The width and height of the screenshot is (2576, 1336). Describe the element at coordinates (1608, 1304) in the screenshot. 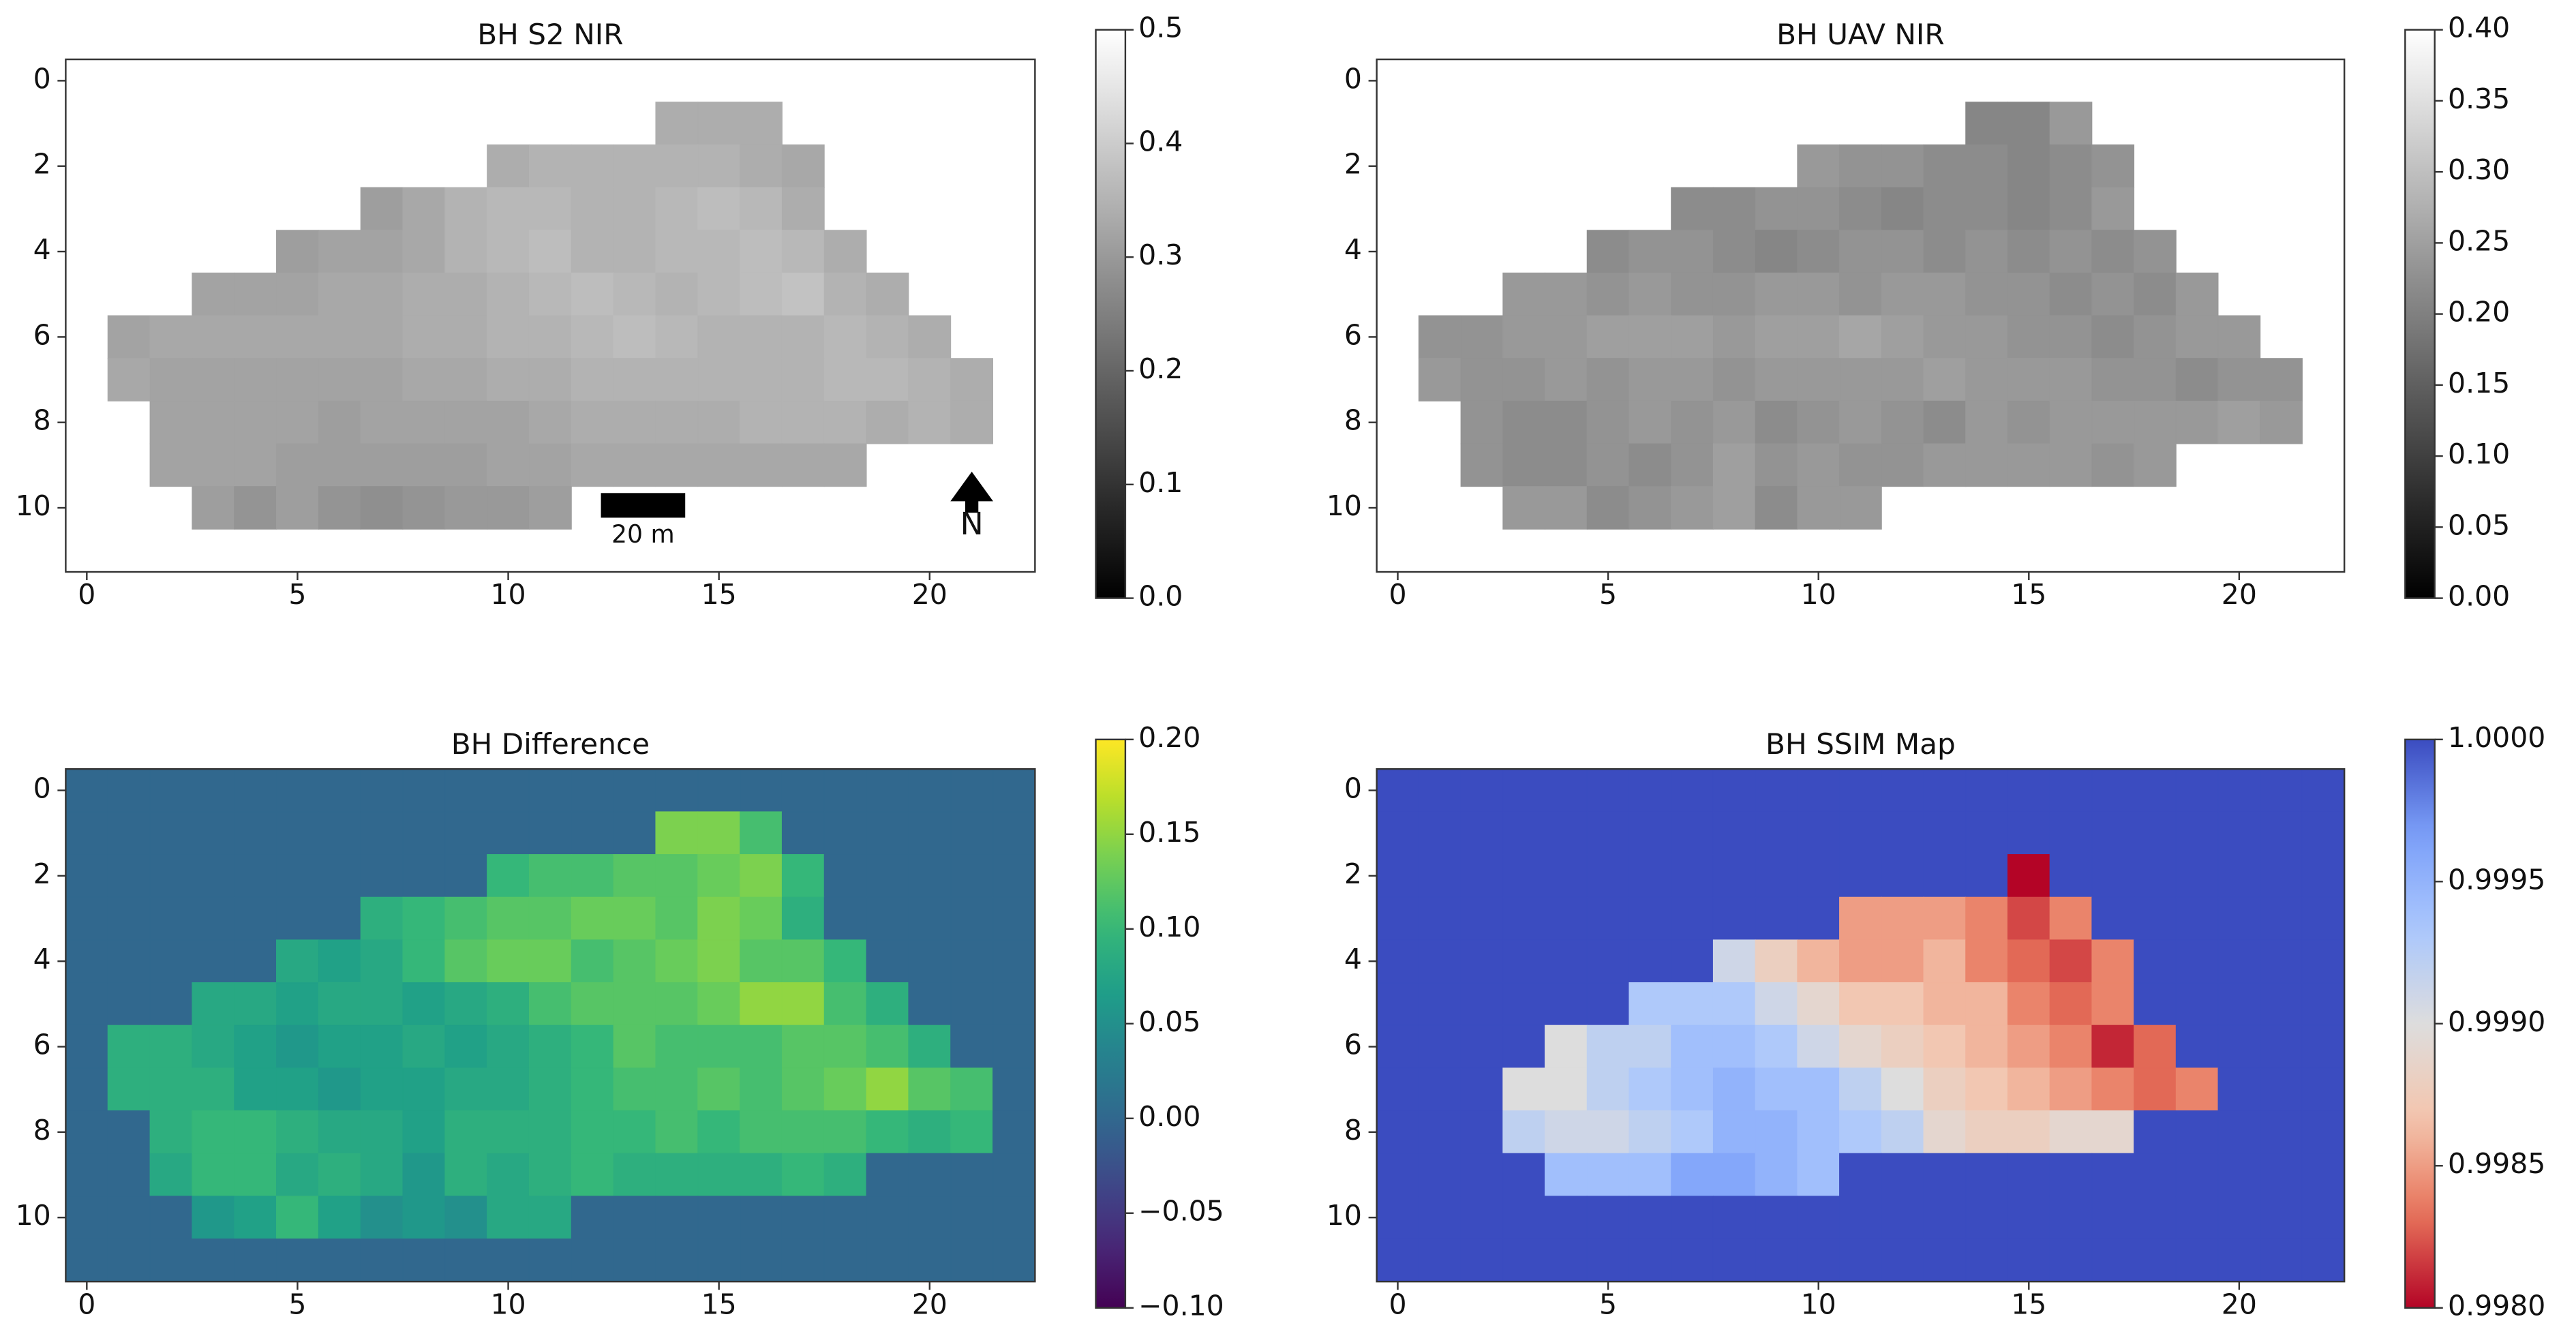

I see `x-tick-label: 5` at that location.